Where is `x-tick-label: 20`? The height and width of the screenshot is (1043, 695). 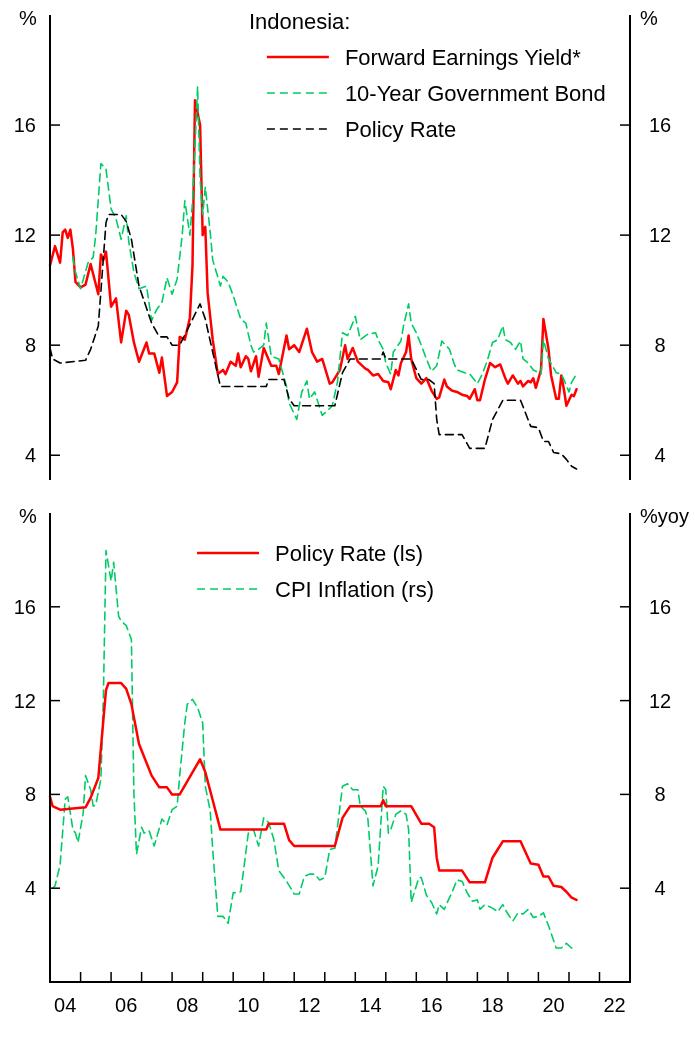
x-tick-label: 20 is located at coordinates (553, 1005).